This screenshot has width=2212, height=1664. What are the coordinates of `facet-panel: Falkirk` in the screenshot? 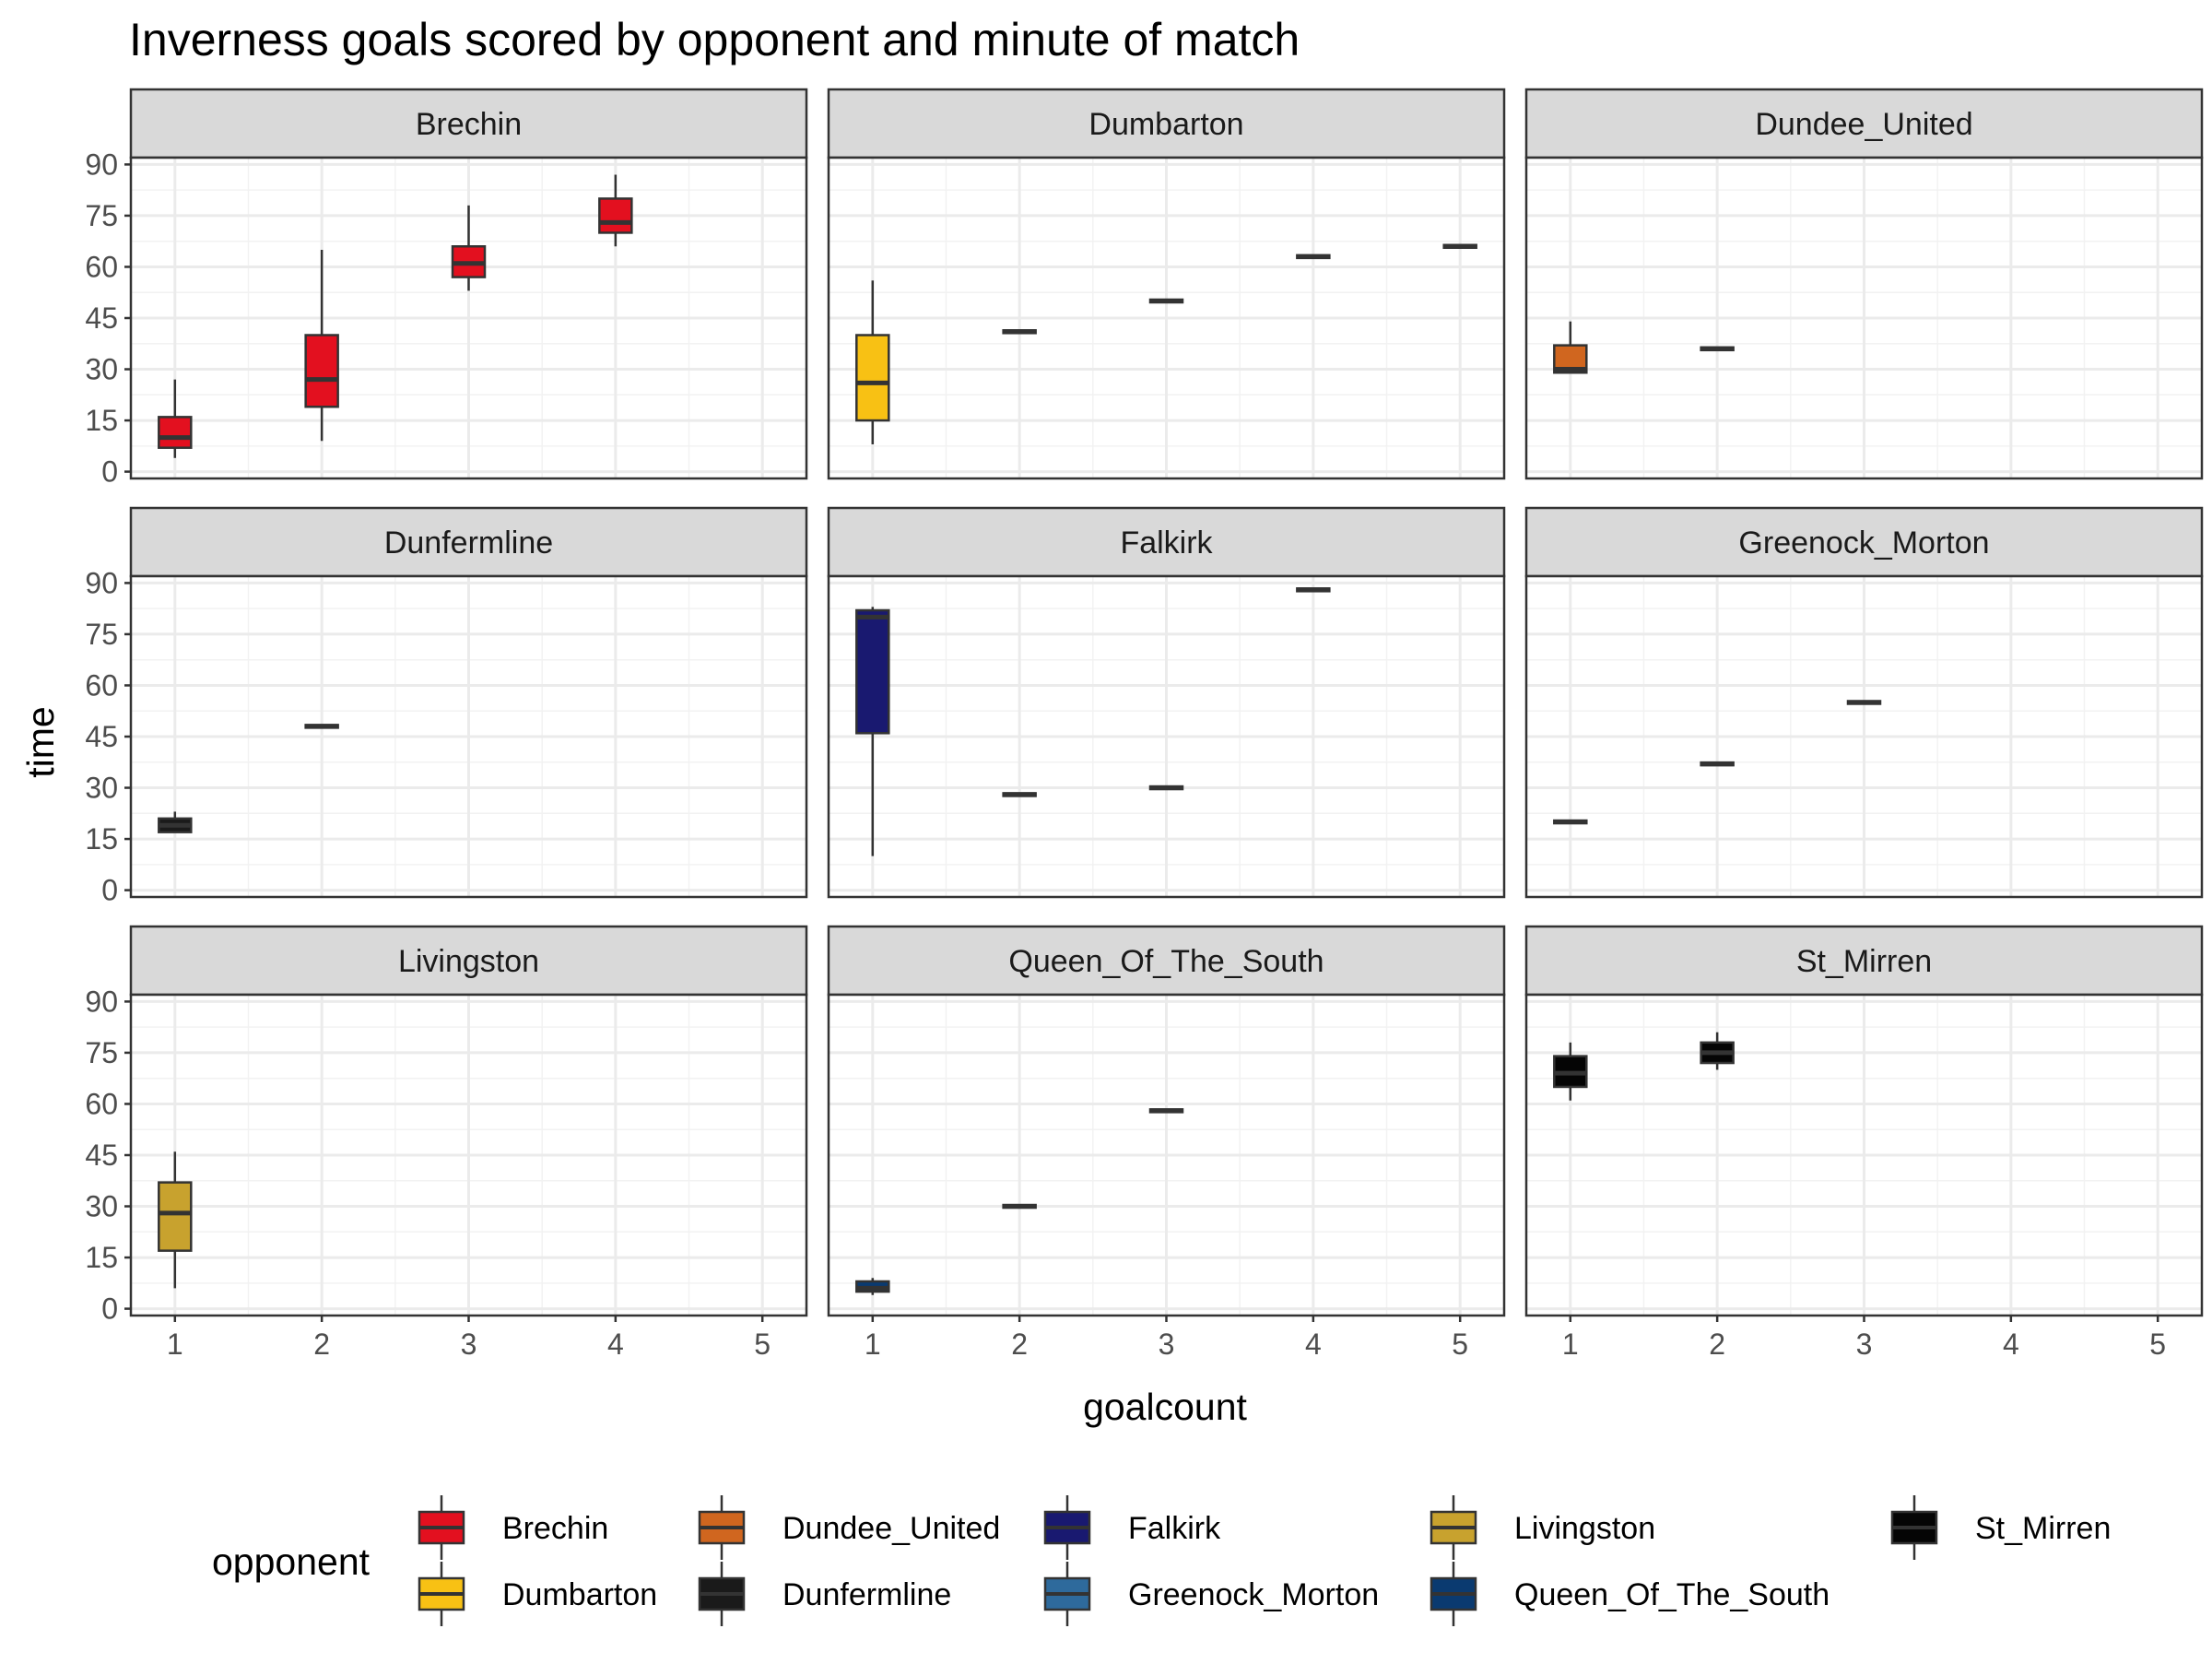 It's located at (1166, 702).